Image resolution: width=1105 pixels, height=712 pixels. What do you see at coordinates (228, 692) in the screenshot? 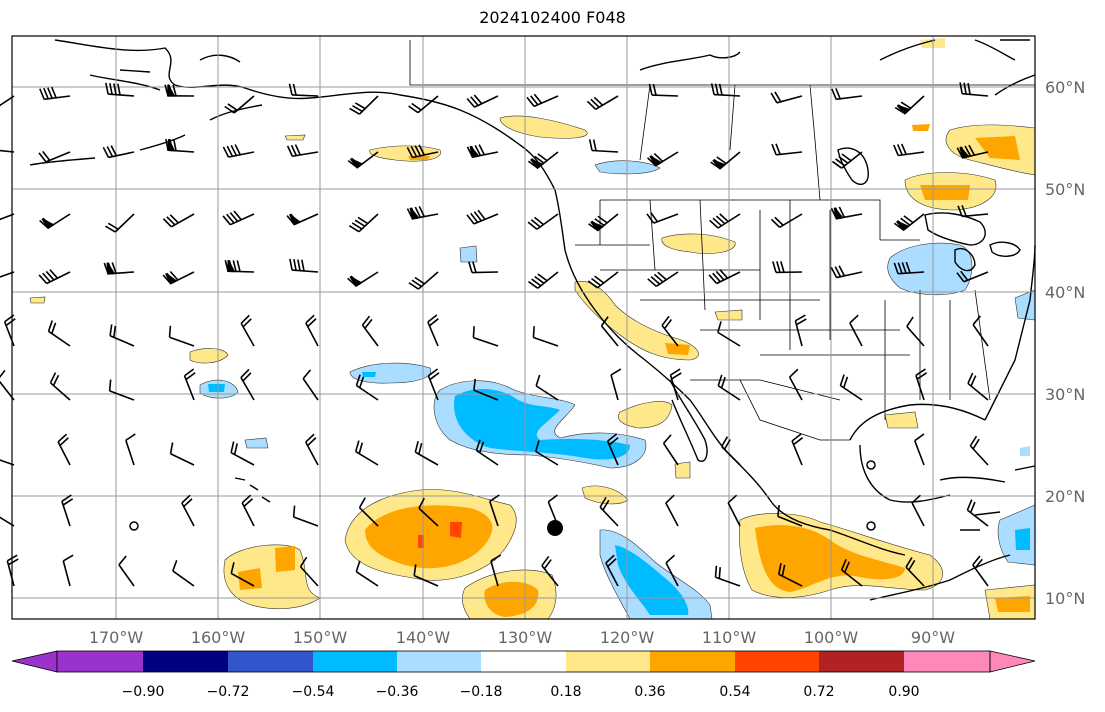
I see `colorbar-tick-label: −0.72` at bounding box center [228, 692].